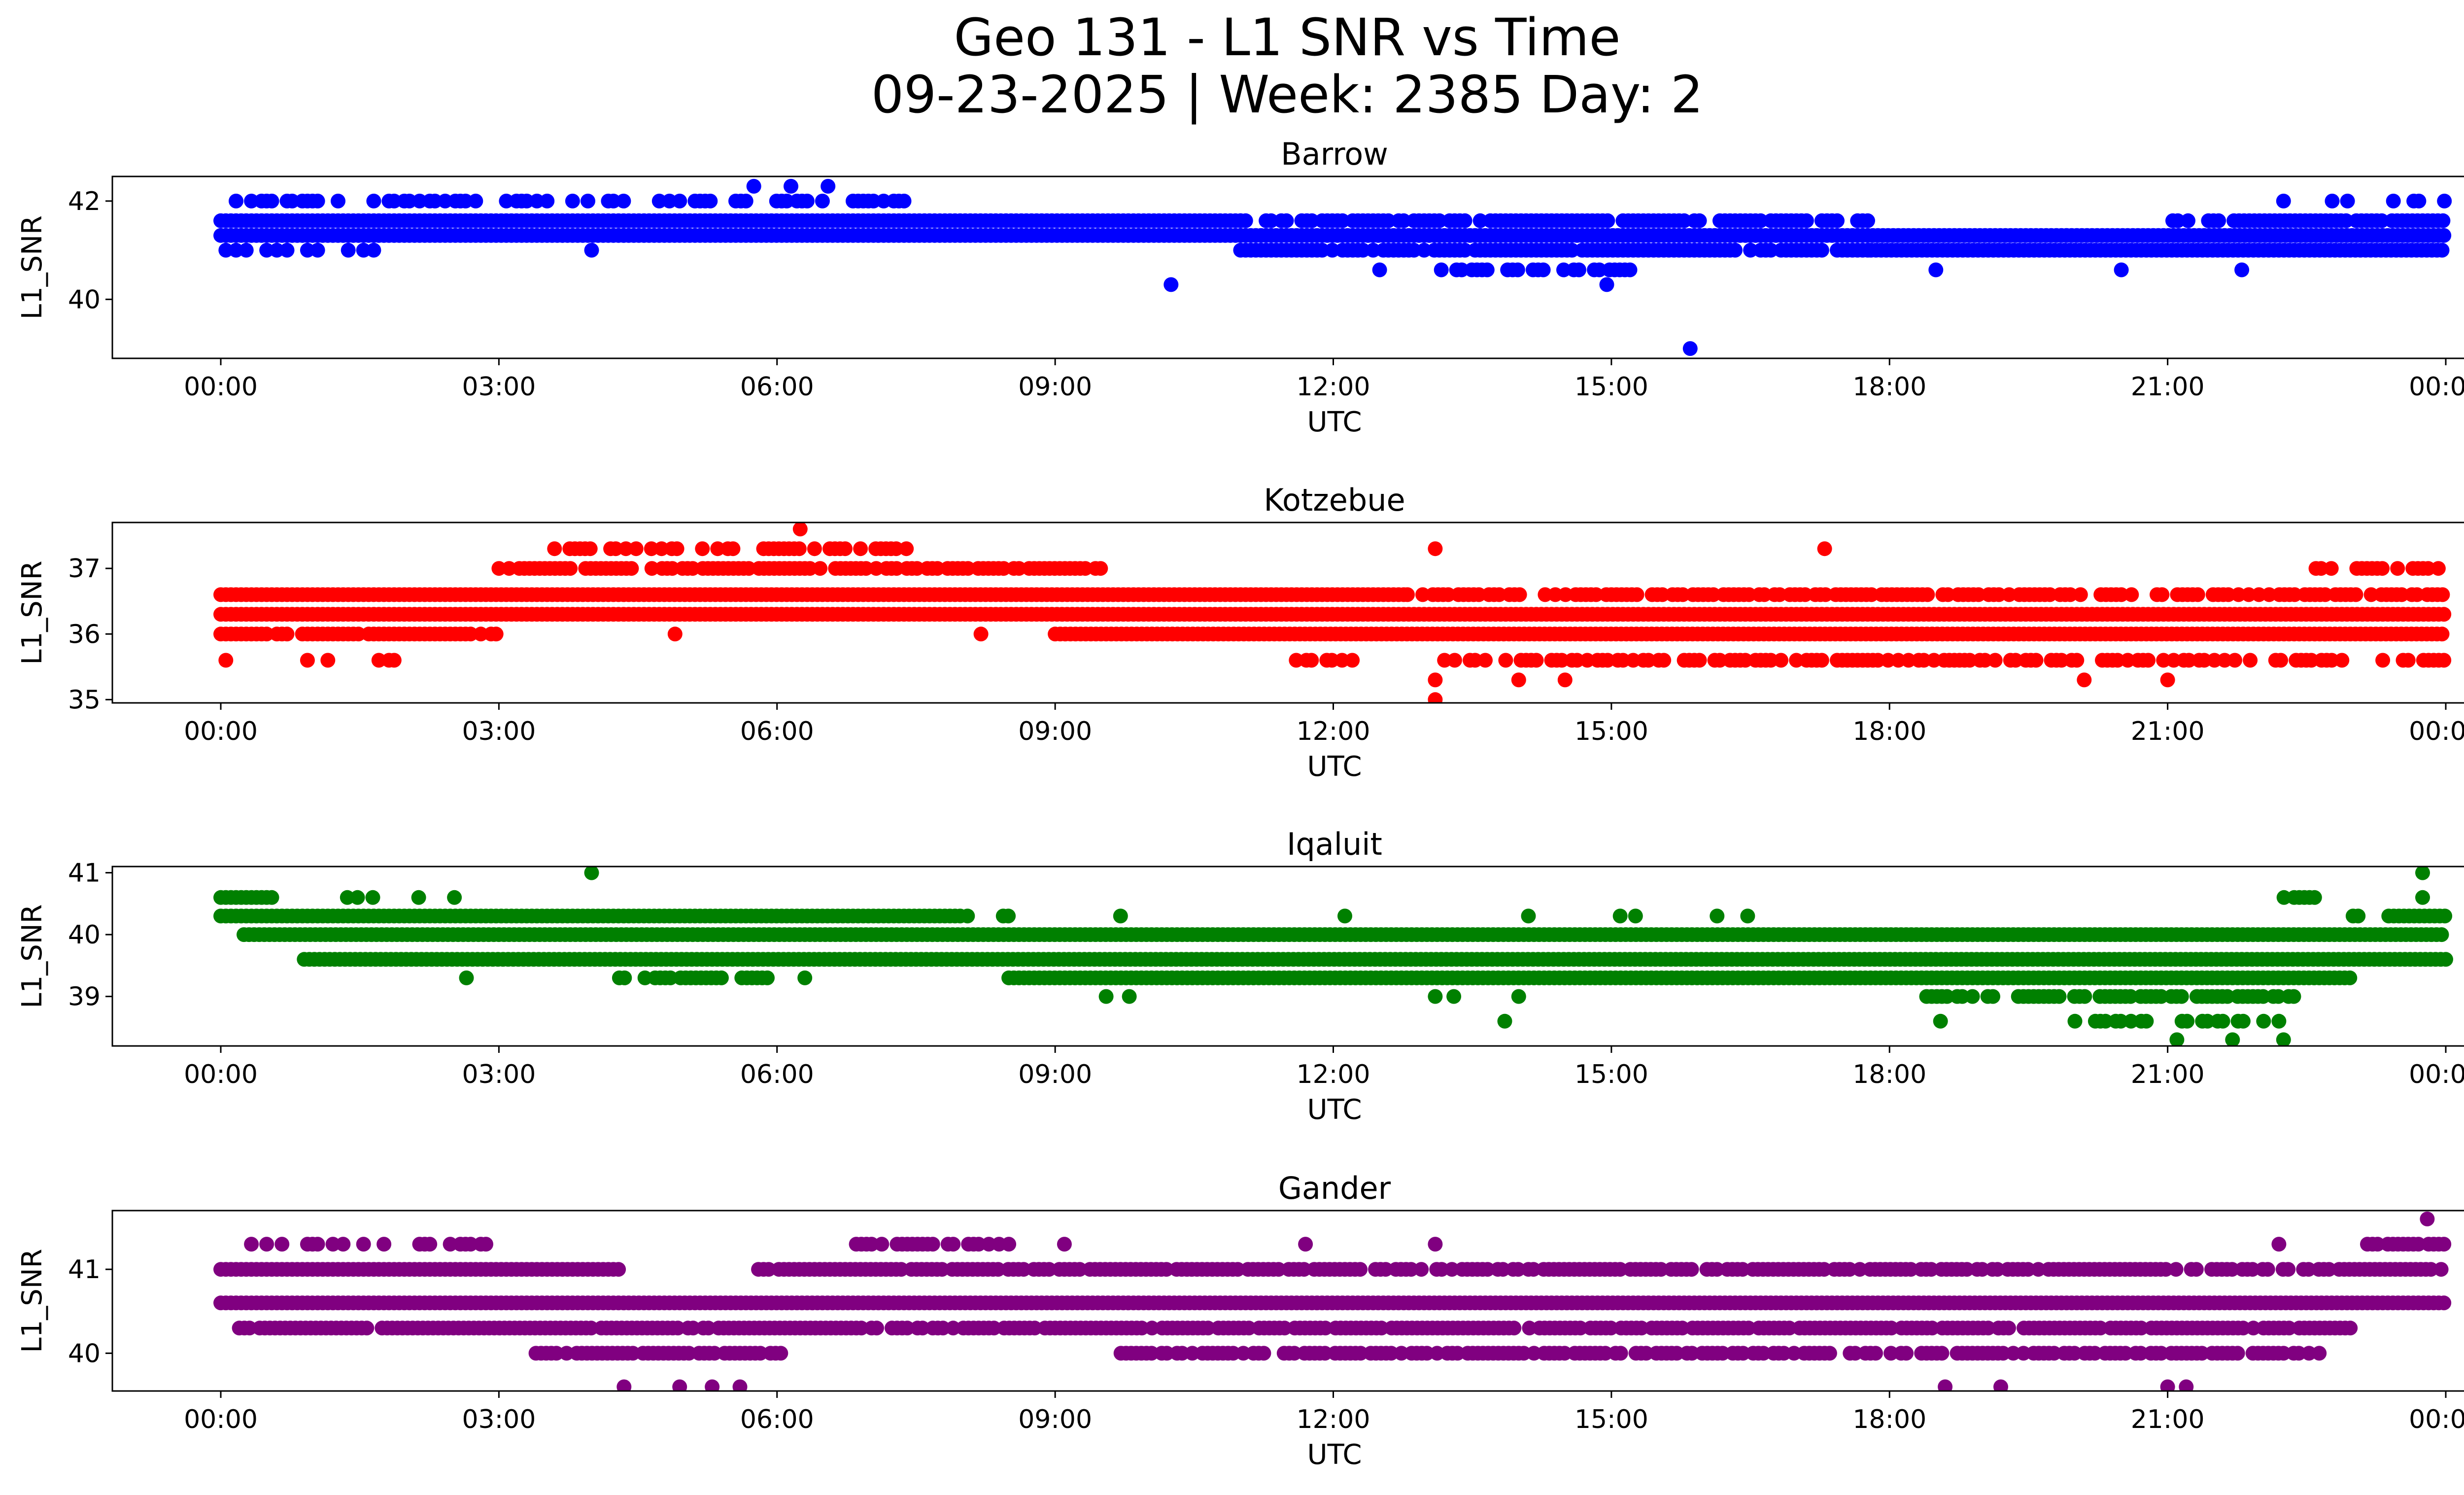  I want to click on subplot-title: Iqaluit, so click(1334, 844).